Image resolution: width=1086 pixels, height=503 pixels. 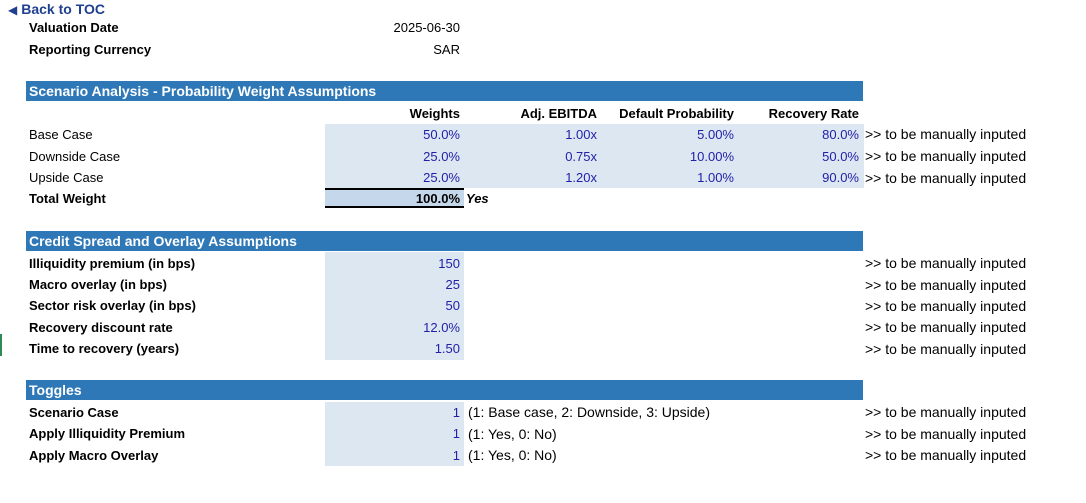 What do you see at coordinates (74, 27) in the screenshot?
I see `valuation-date-label: Valuation Date` at bounding box center [74, 27].